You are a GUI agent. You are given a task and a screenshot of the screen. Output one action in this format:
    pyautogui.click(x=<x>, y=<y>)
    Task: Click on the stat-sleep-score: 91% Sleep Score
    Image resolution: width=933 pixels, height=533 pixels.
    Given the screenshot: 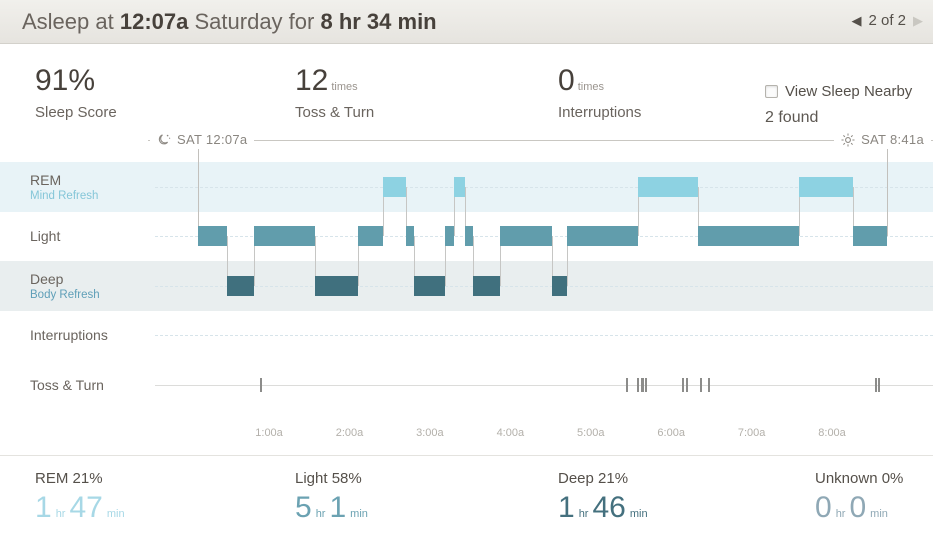 What is the action you would take?
    pyautogui.click(x=76, y=93)
    